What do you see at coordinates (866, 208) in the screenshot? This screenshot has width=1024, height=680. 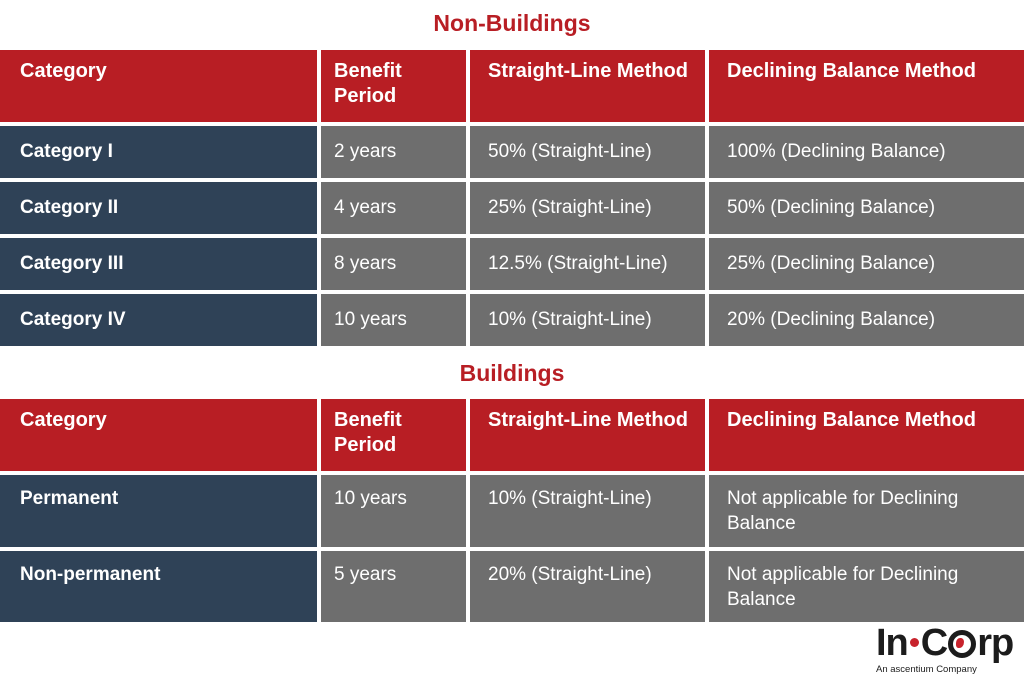 I see `declining-balance-cell: 50% (Declining Balance)` at bounding box center [866, 208].